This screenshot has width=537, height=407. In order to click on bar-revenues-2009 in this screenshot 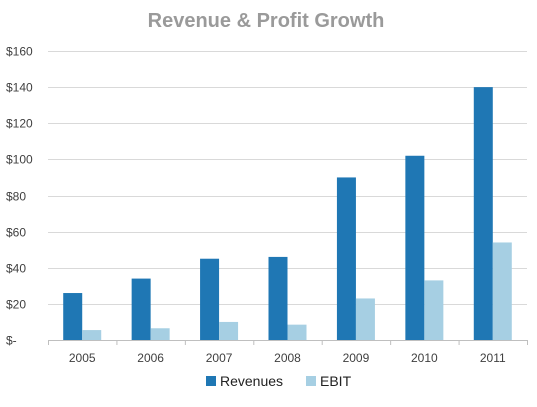, I will do `click(346, 258)`.